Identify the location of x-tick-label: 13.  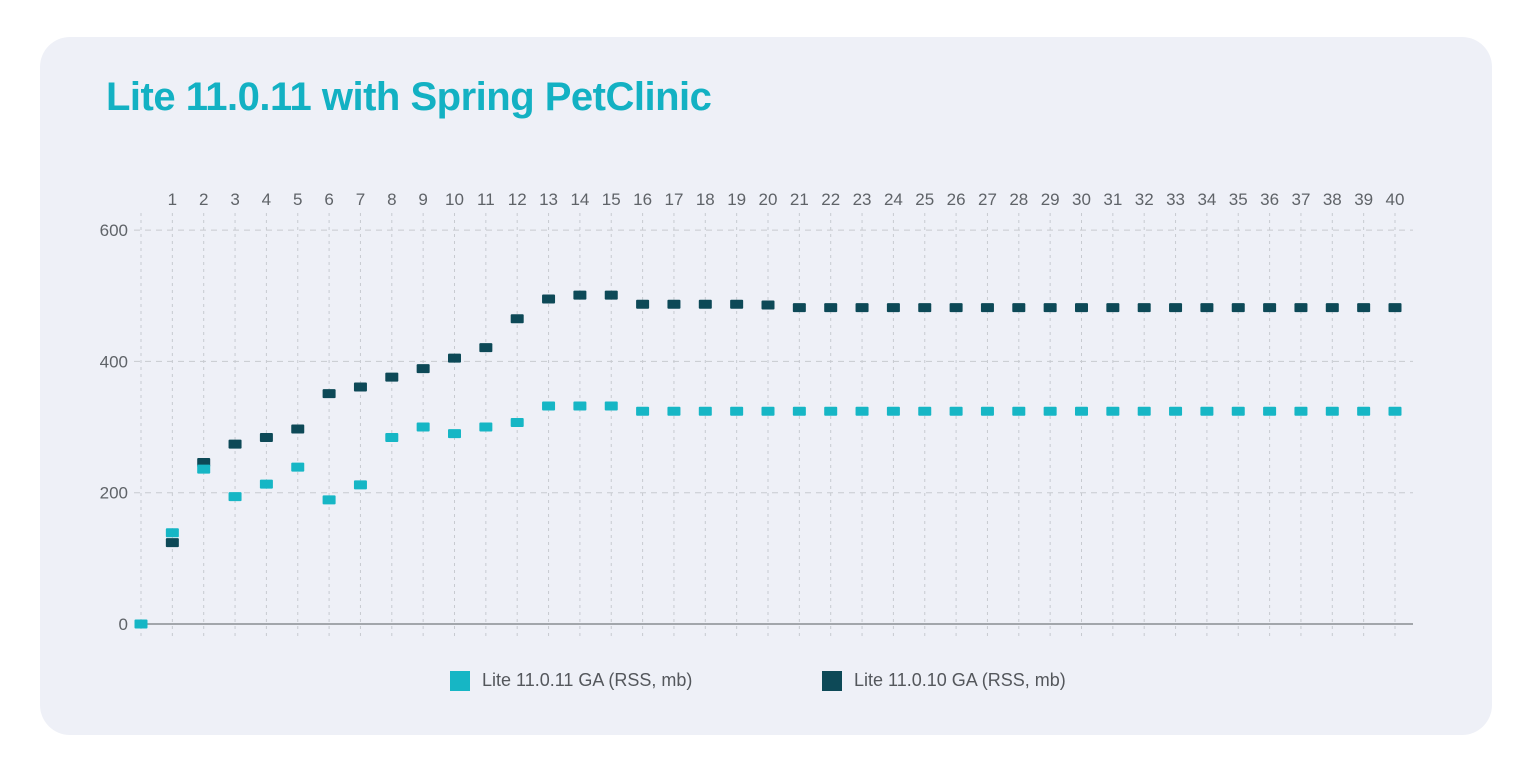
(548, 199).